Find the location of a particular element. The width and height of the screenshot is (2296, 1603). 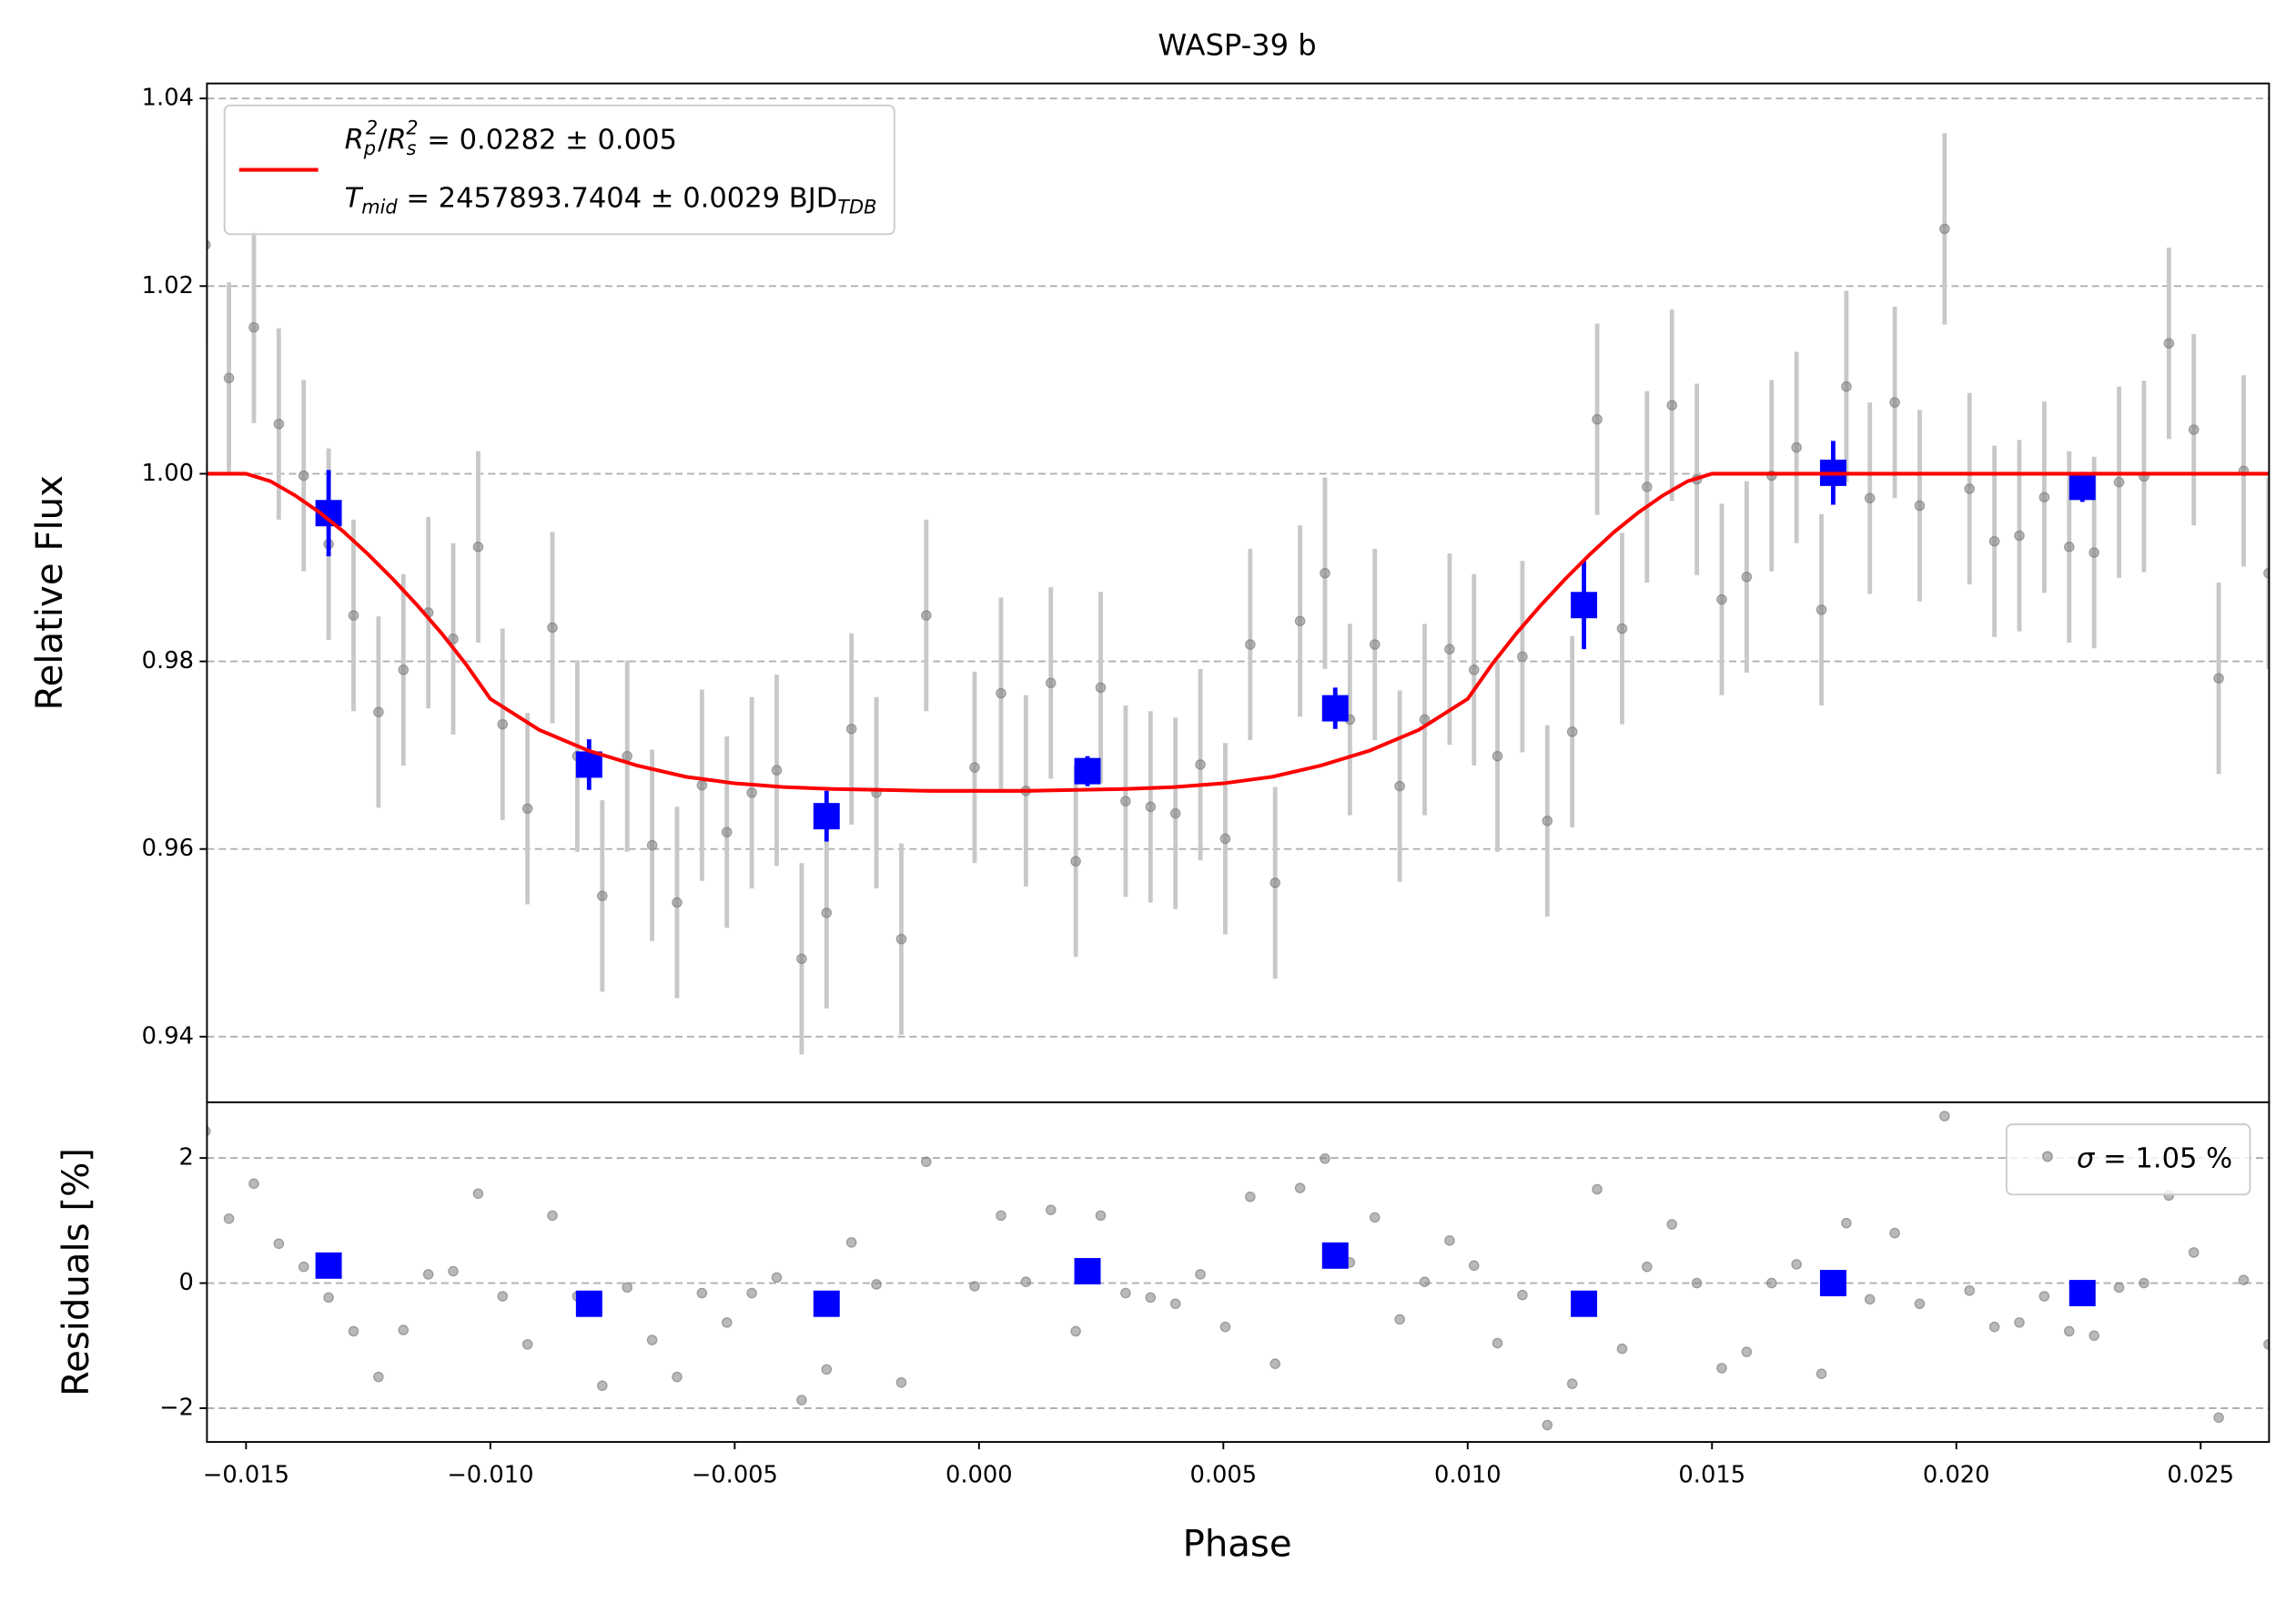

x-axis-label: Phase is located at coordinates (1238, 1544).